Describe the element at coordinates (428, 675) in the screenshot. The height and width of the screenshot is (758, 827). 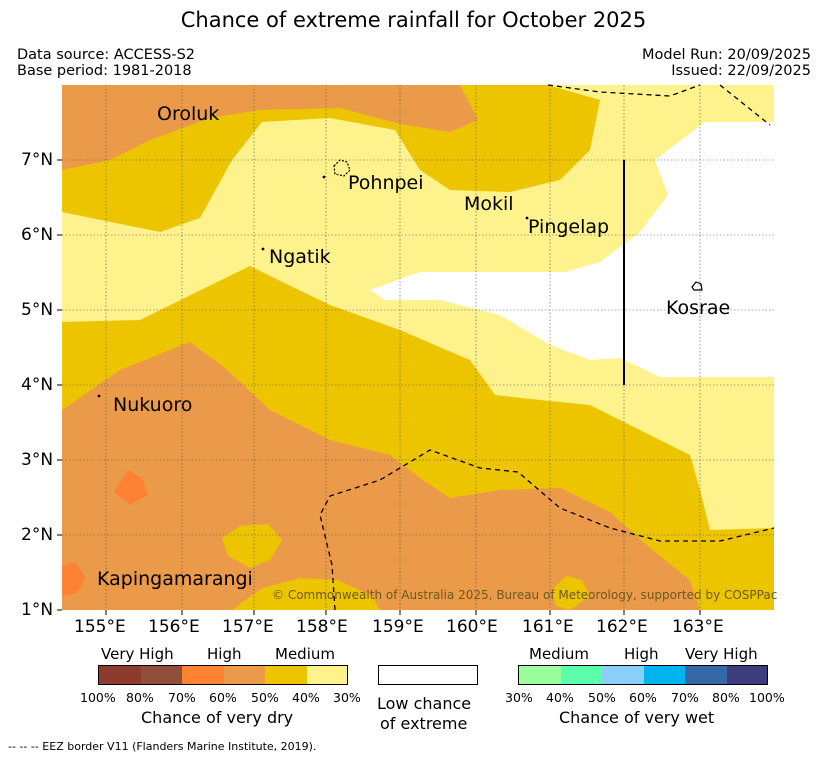
I see `low-chance-swatch` at that location.